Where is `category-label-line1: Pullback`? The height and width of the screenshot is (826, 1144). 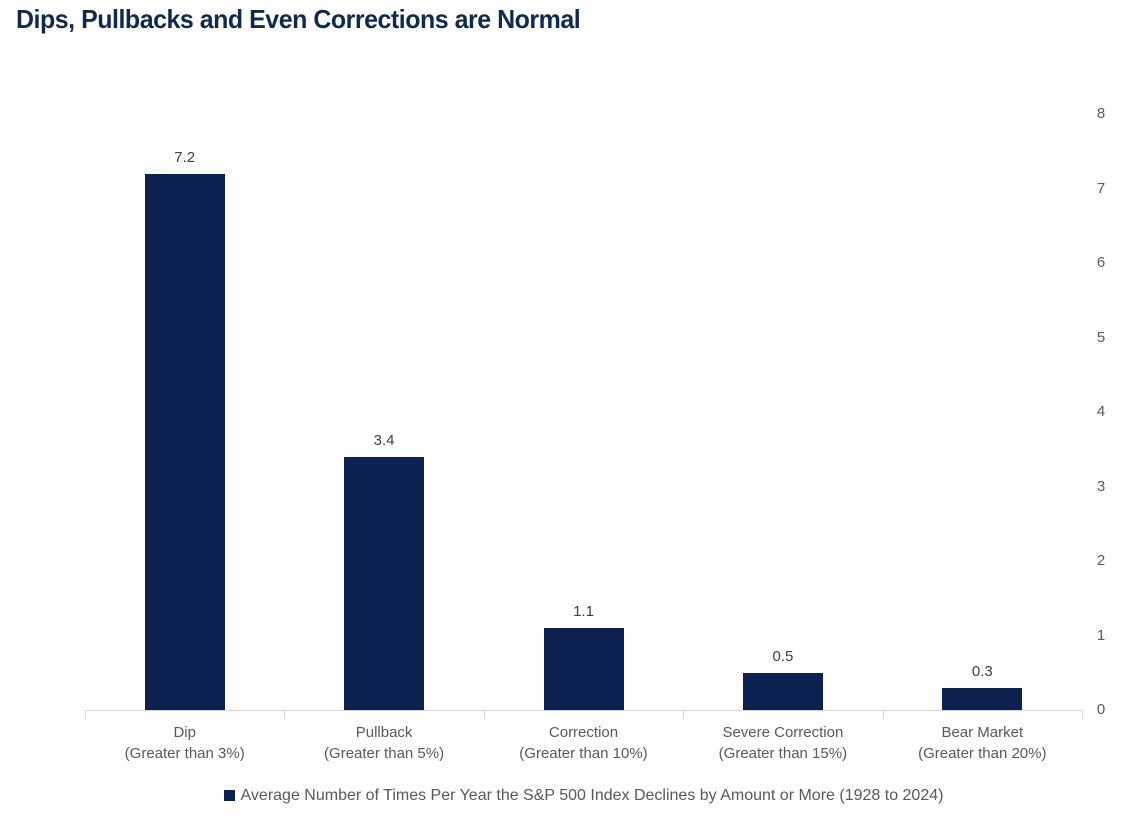 category-label-line1: Pullback is located at coordinates (384, 732).